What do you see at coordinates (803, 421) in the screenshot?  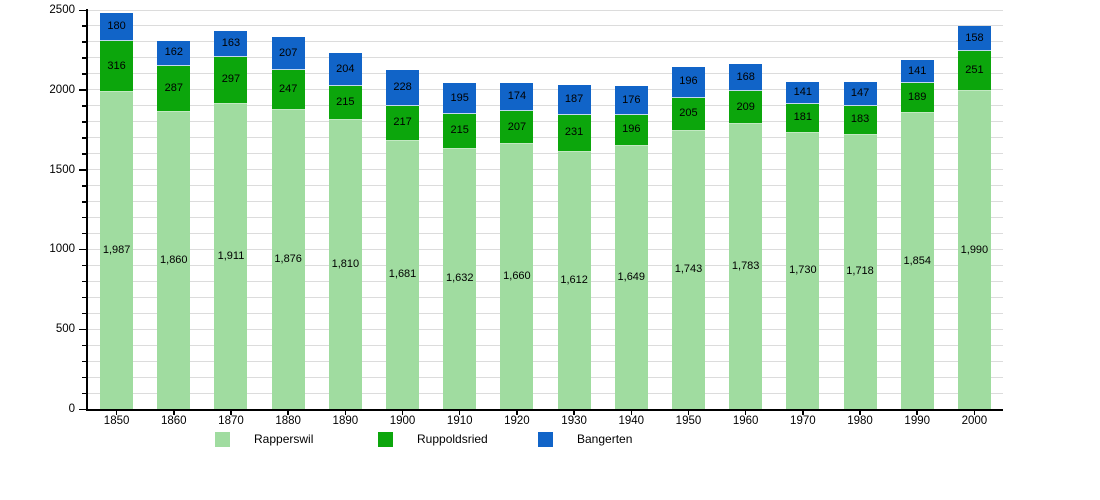 I see `x-tick-label: 1970` at bounding box center [803, 421].